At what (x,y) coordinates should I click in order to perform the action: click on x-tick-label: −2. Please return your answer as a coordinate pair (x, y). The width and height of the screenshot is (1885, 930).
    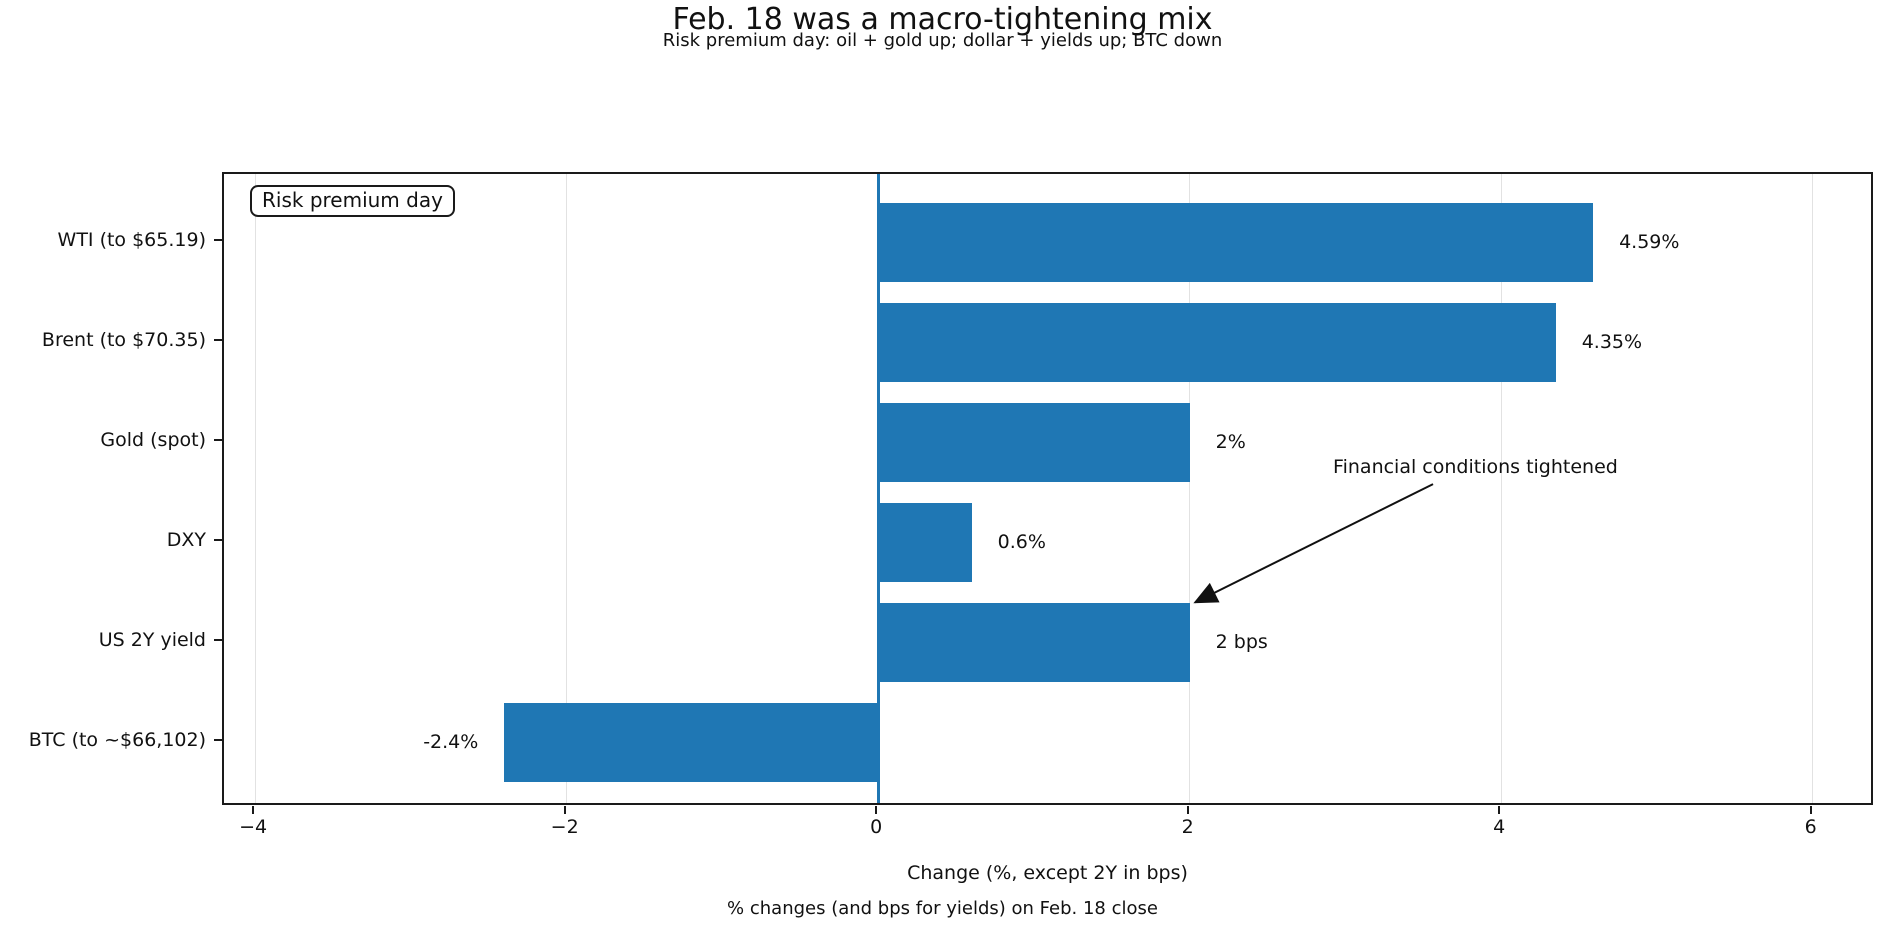
    Looking at the image, I should click on (564, 827).